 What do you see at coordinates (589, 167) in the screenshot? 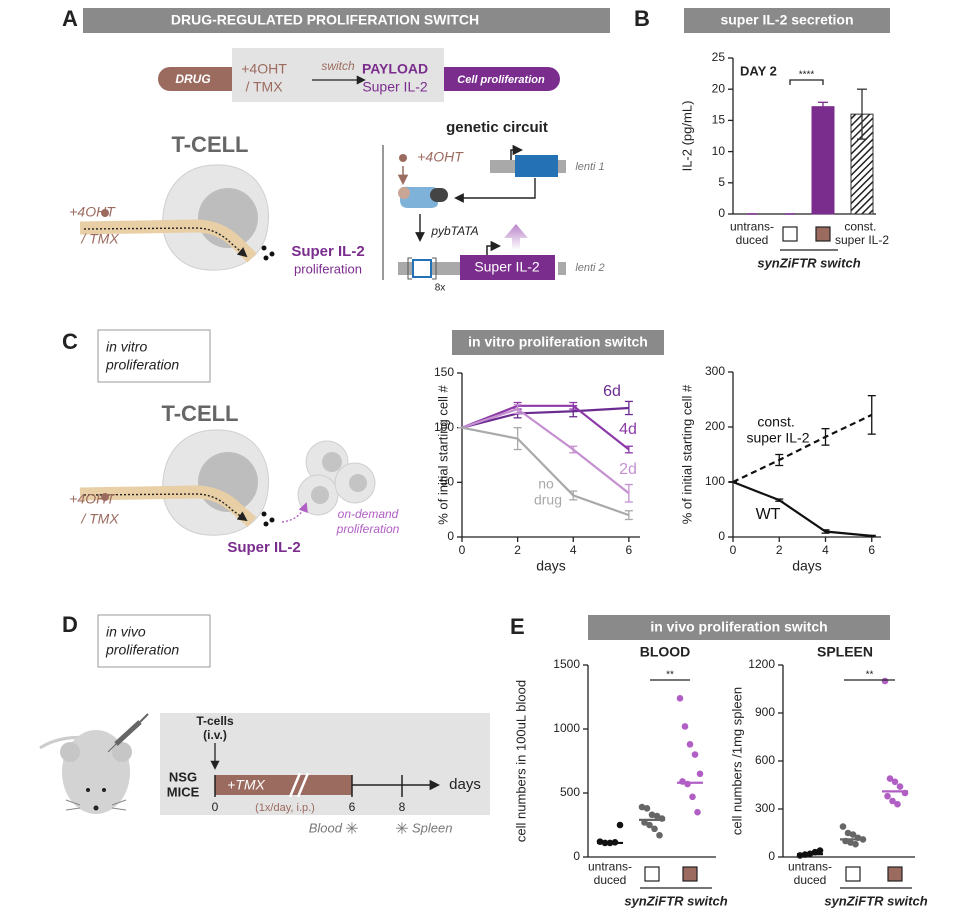
I see `lenti-label: lenti 1` at bounding box center [589, 167].